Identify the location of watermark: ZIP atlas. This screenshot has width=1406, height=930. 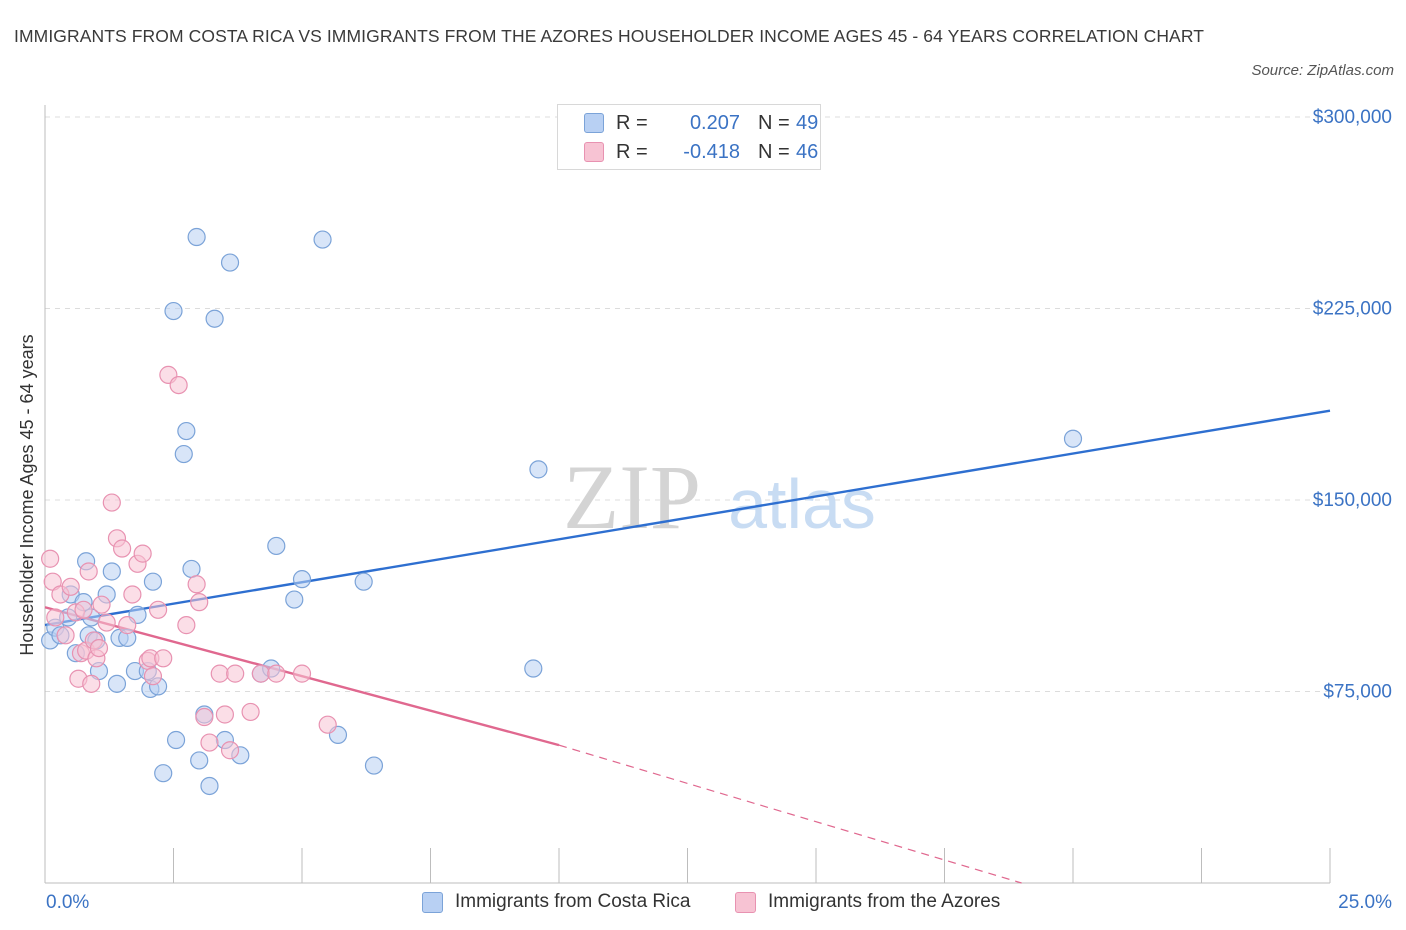
(719, 497).